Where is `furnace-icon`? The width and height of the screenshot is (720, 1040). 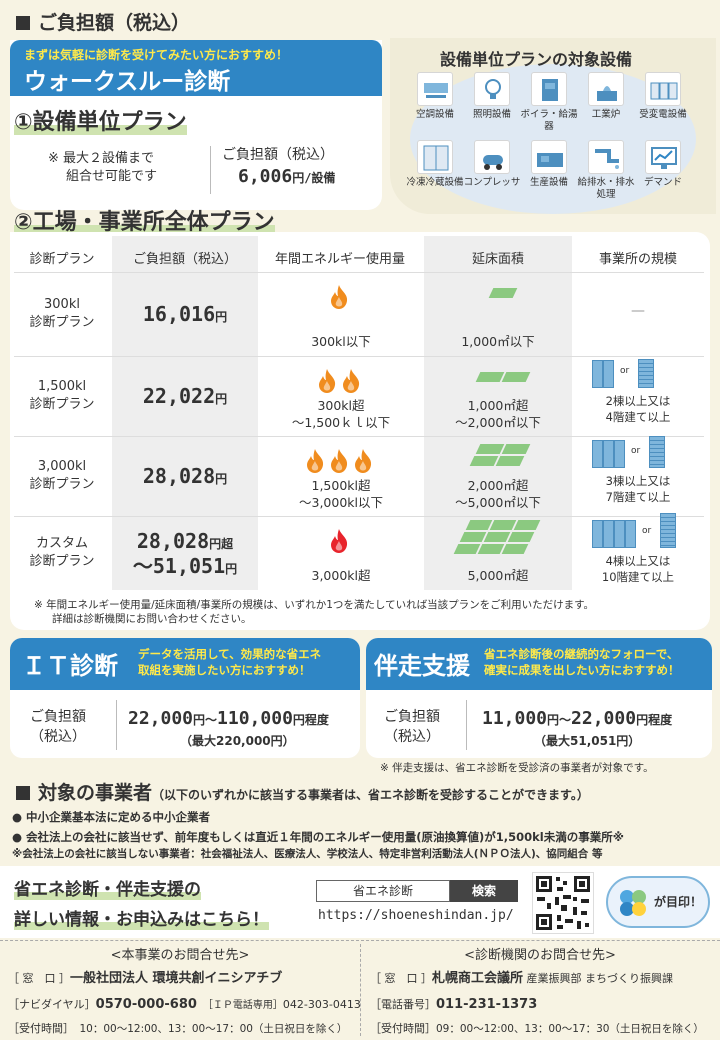
furnace-icon is located at coordinates (606, 89).